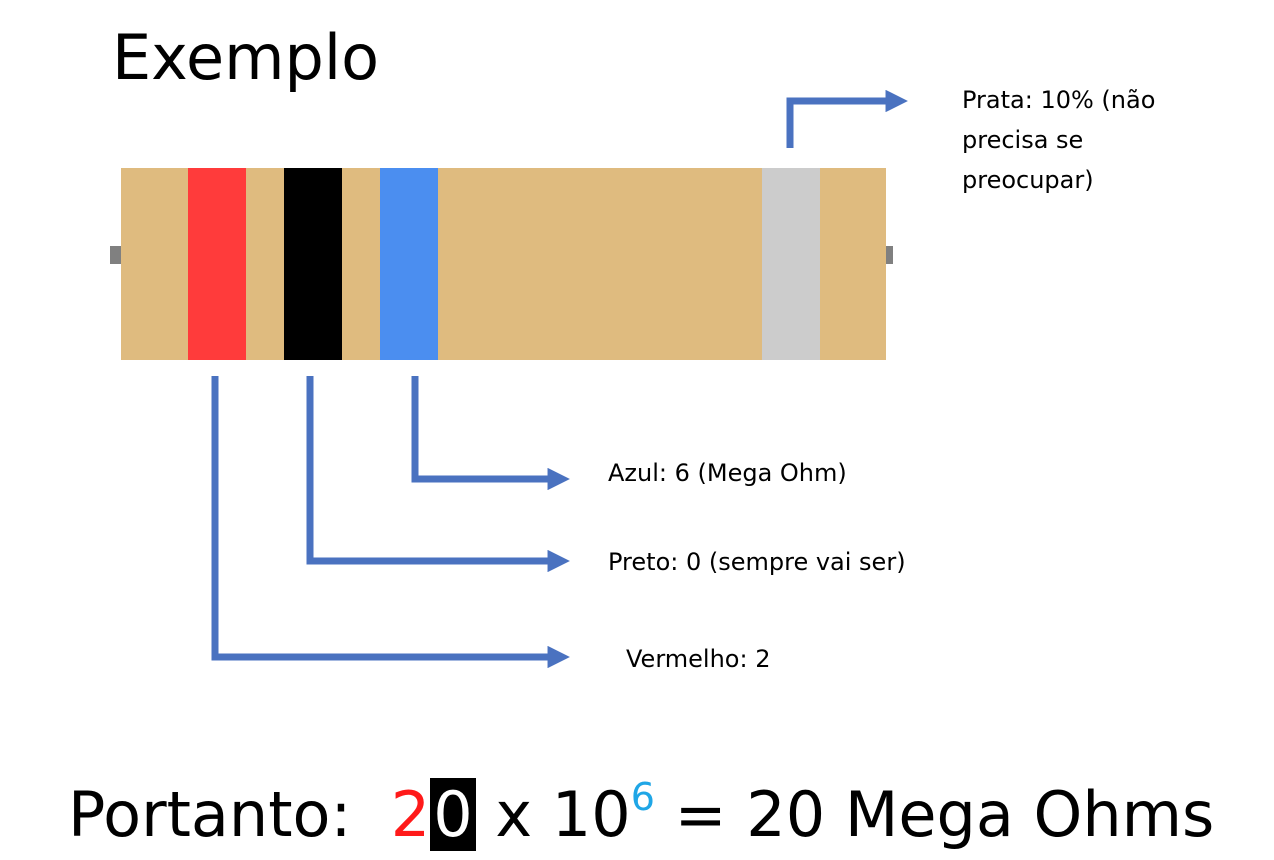  Describe the element at coordinates (563, 814) in the screenshot. I see `formula-times: x 10` at that location.